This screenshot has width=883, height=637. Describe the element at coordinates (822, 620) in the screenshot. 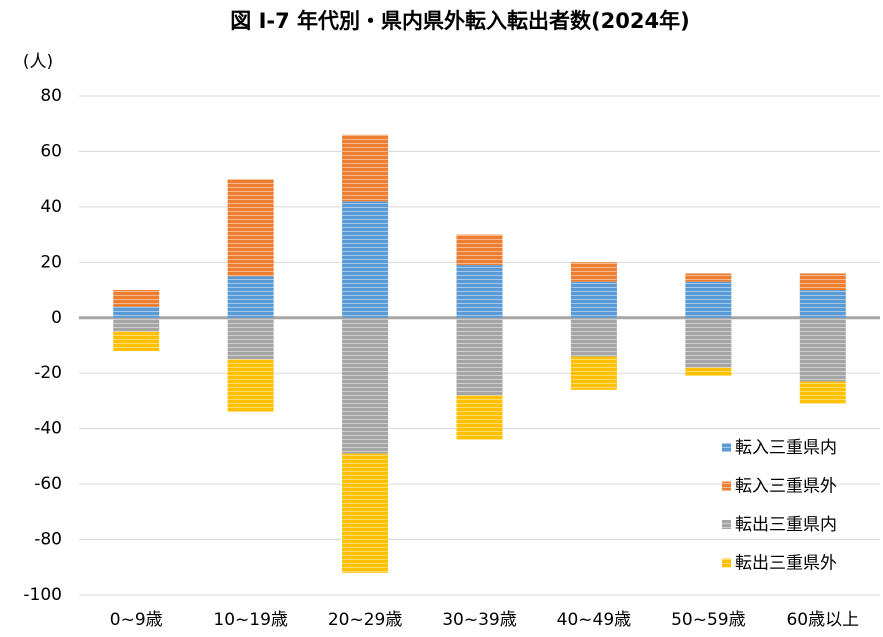

I see `x-tick-label: 60歳以上` at that location.